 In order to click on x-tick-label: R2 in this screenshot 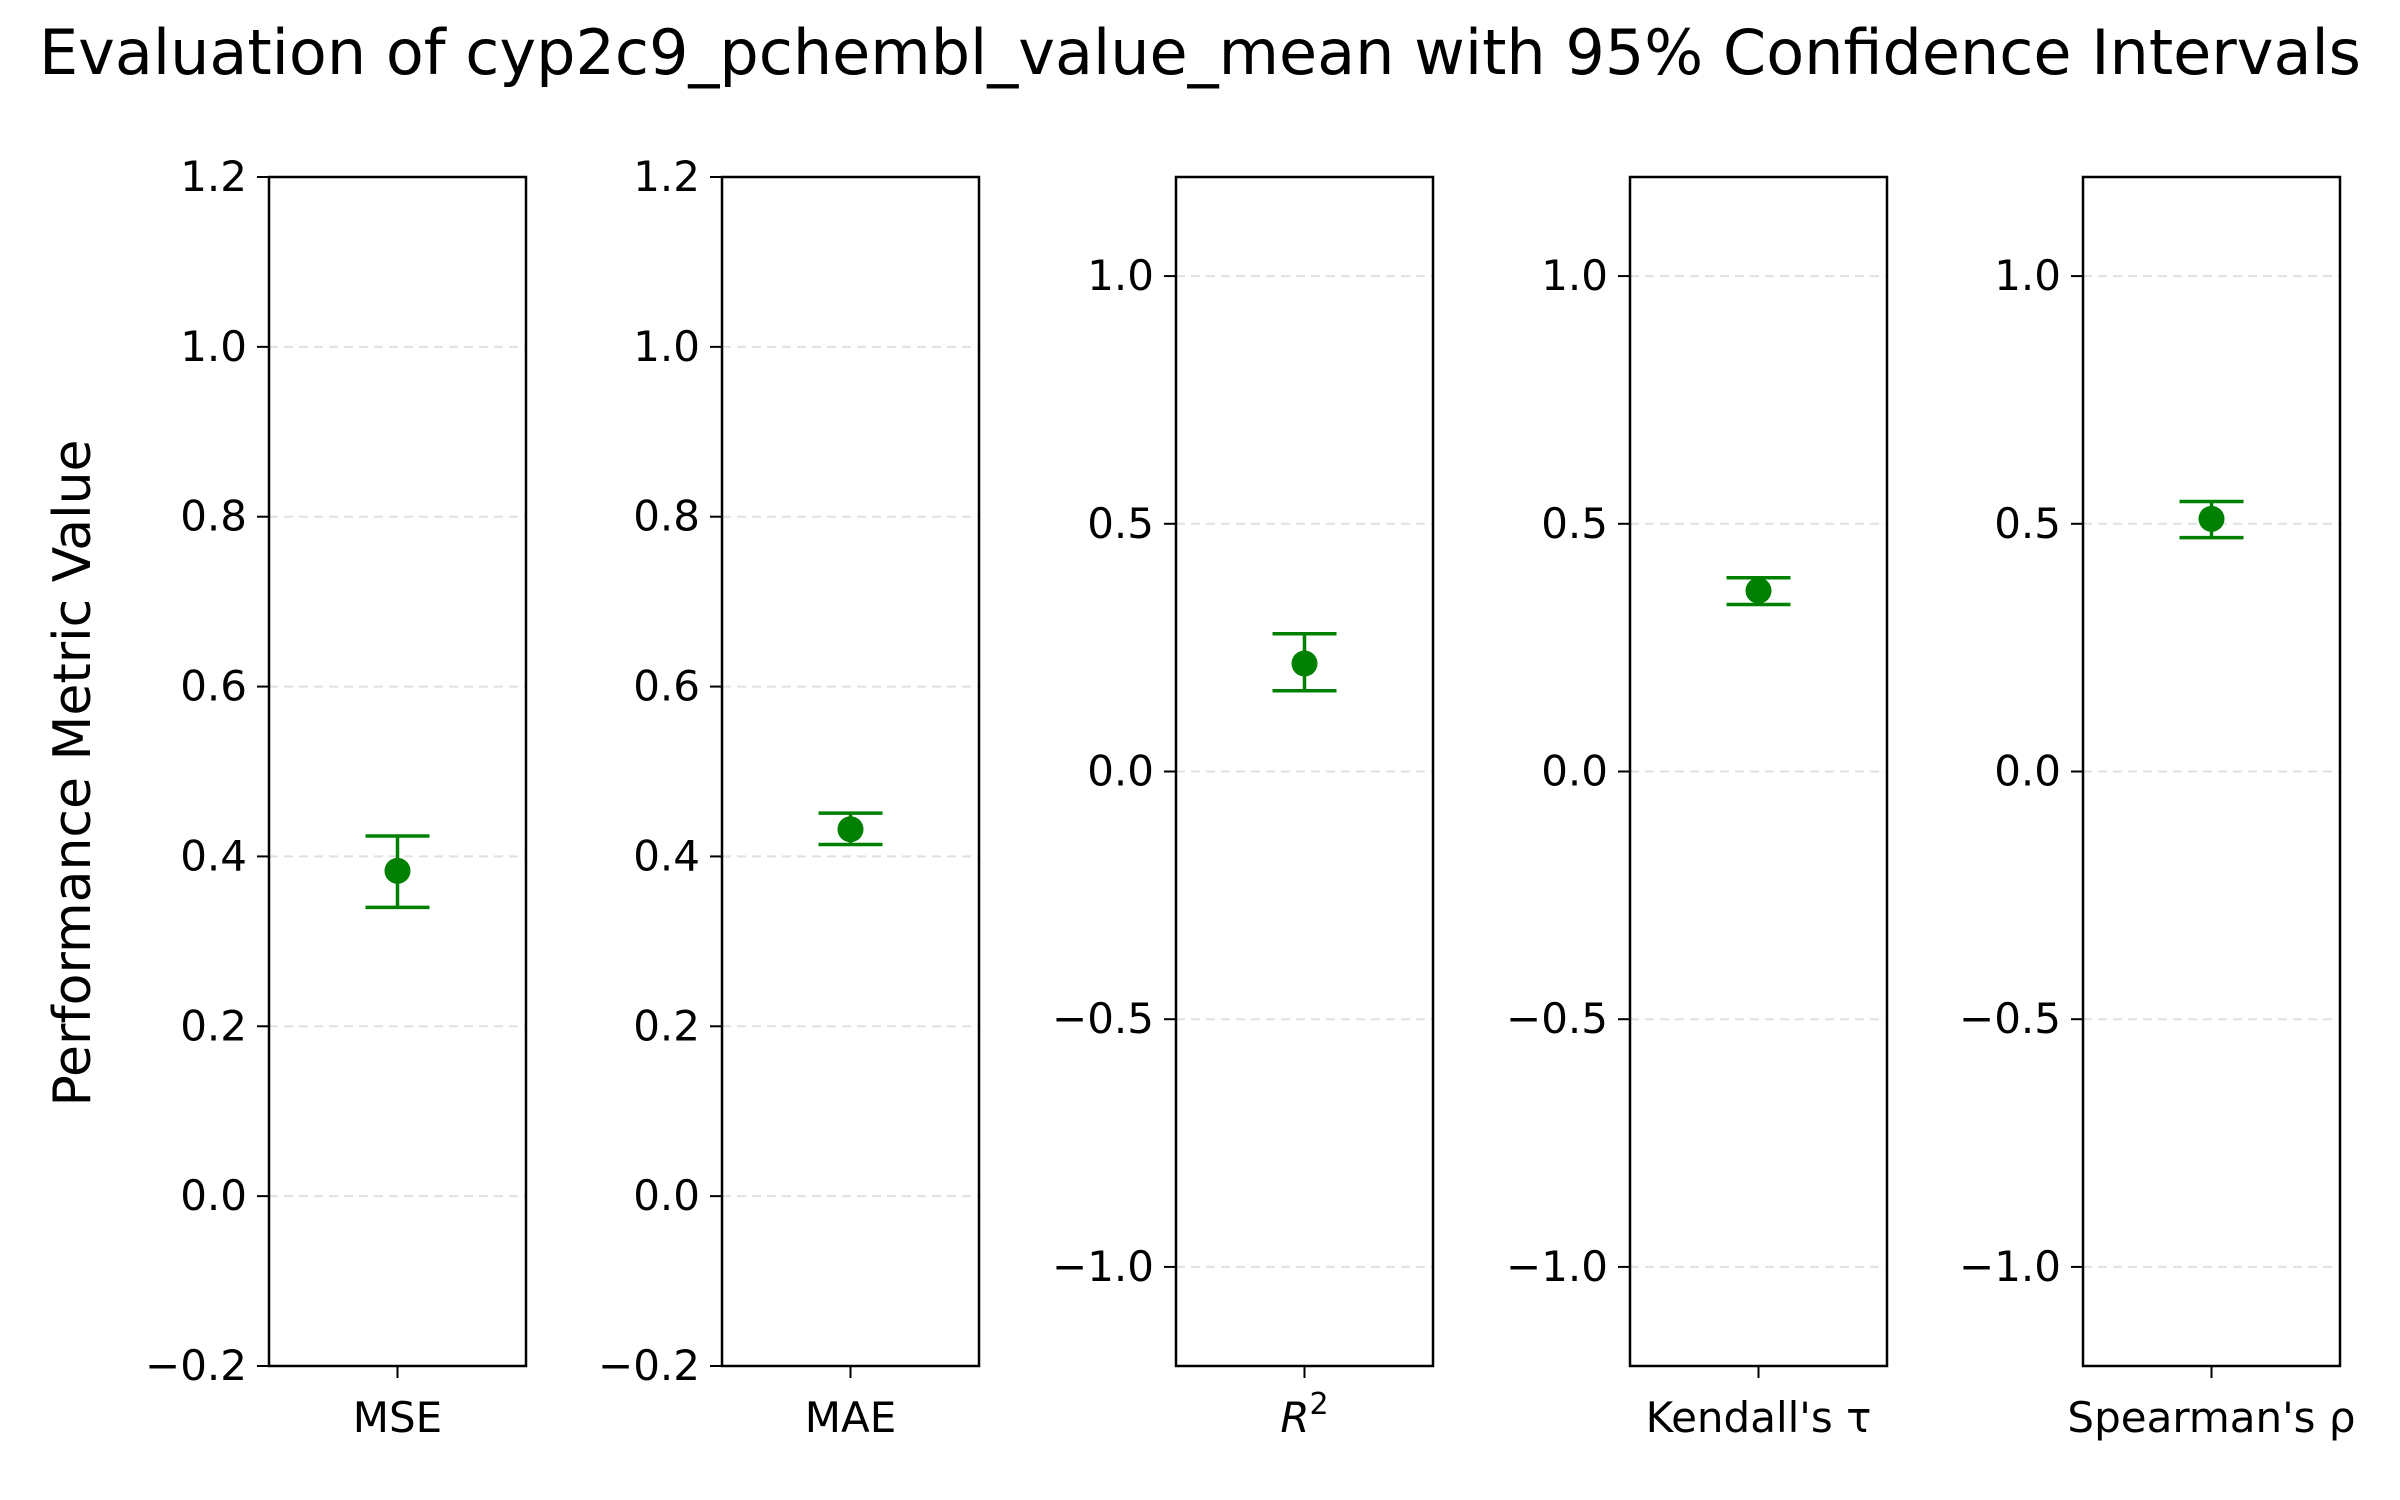, I will do `click(1304, 1414)`.